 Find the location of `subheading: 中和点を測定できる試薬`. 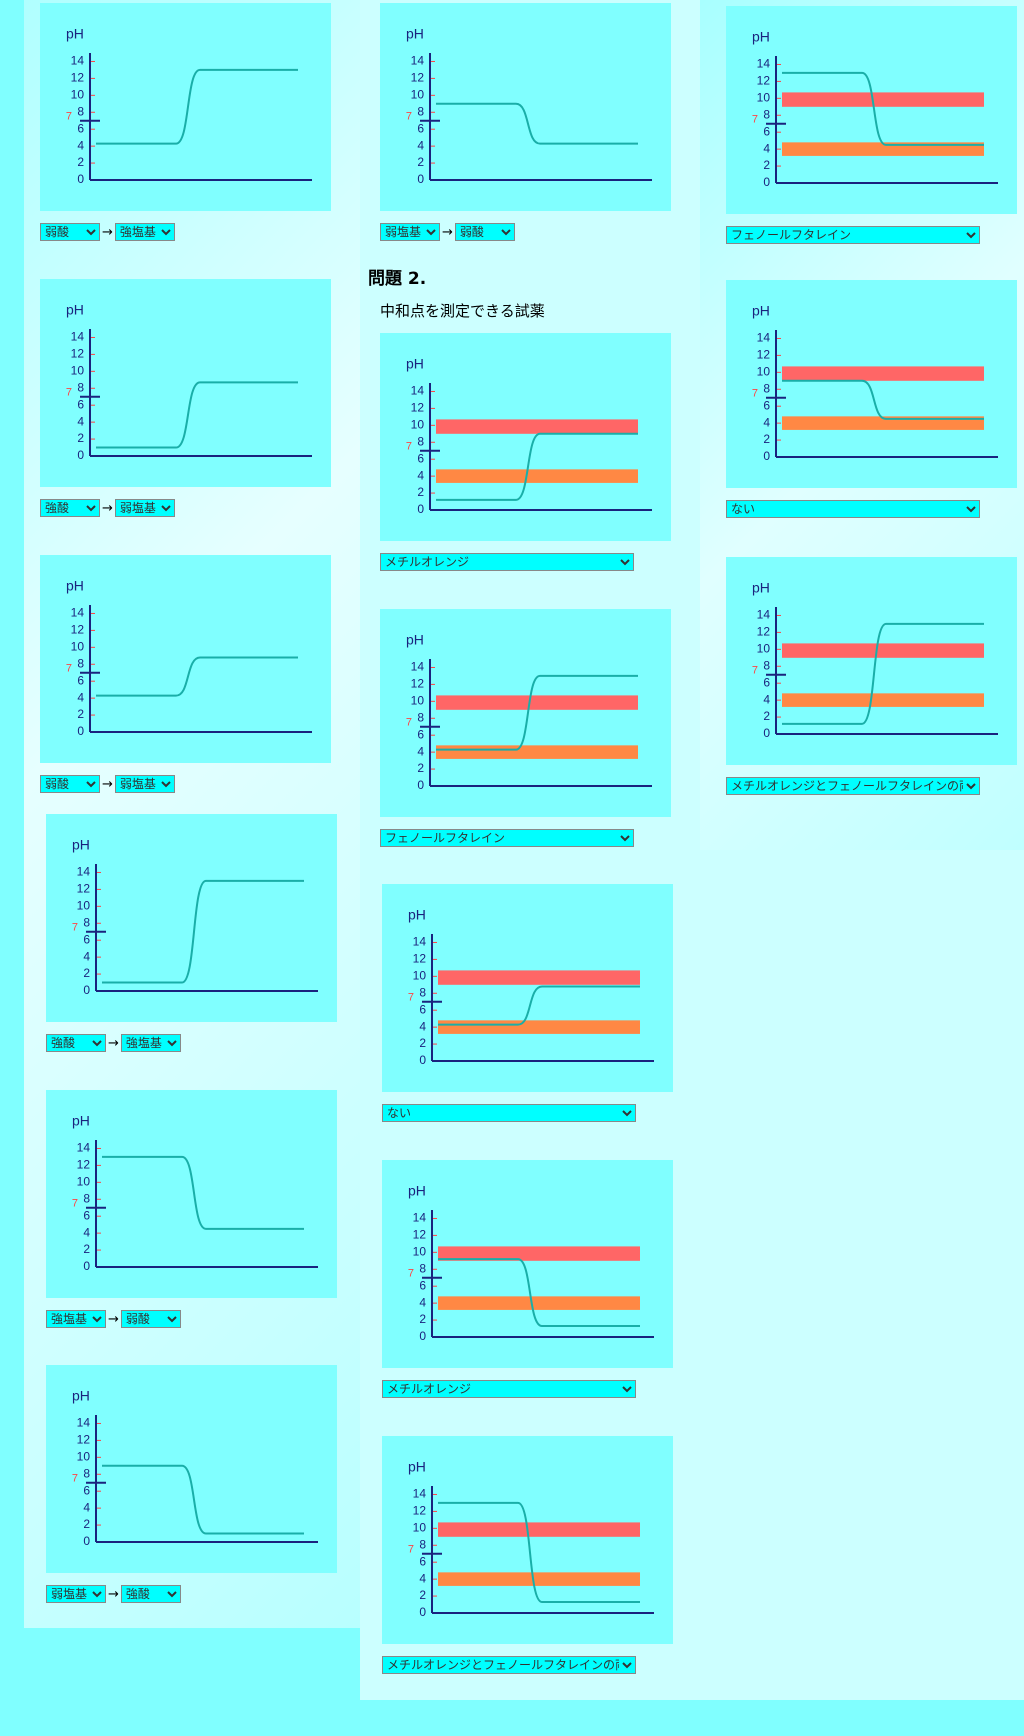

subheading: 中和点を測定できる試薬 is located at coordinates (462, 311).